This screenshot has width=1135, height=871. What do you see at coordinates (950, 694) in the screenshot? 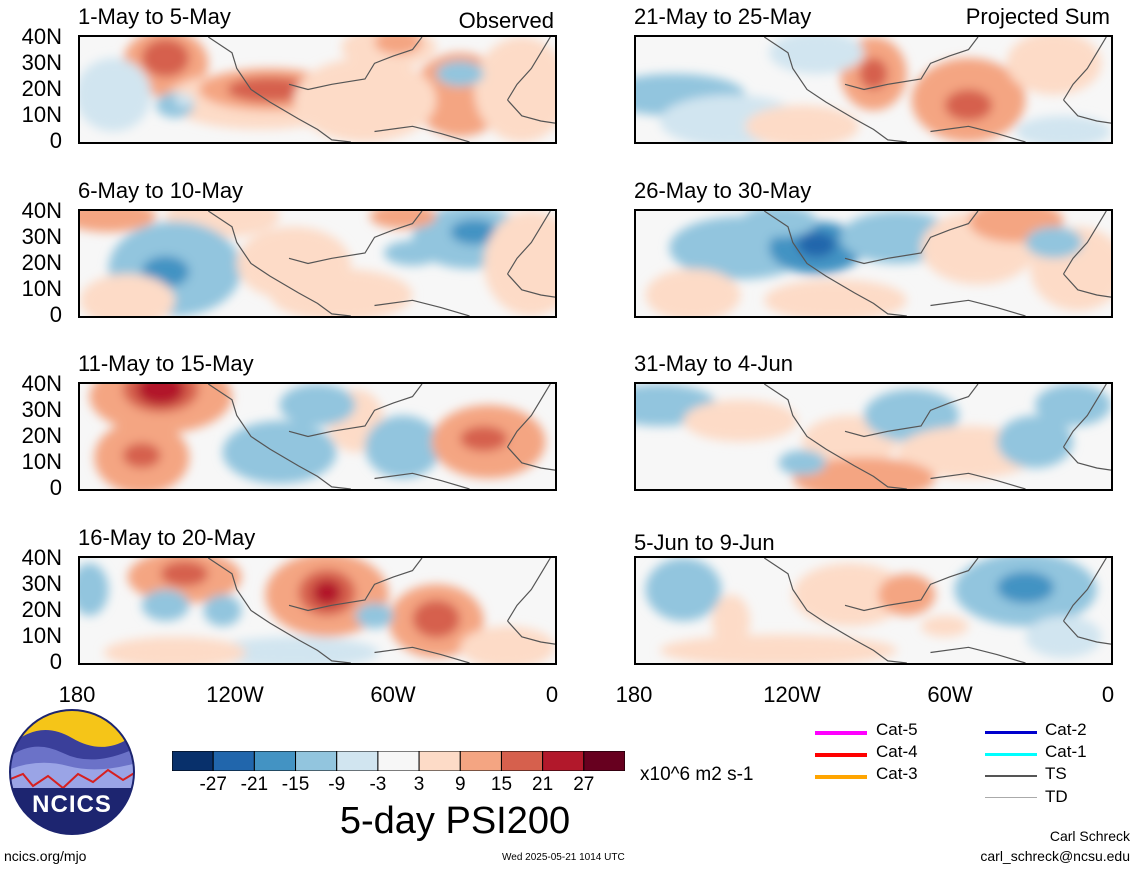
I see `lon-label: 60W` at bounding box center [950, 694].